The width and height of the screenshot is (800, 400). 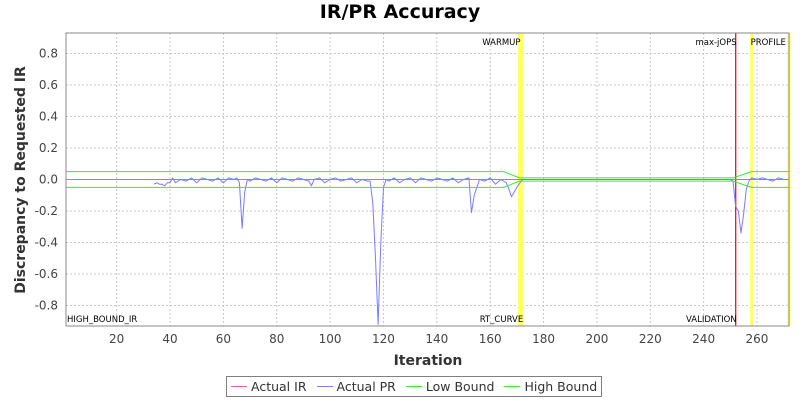 I want to click on x-tick-label: 80, so click(x=276, y=339).